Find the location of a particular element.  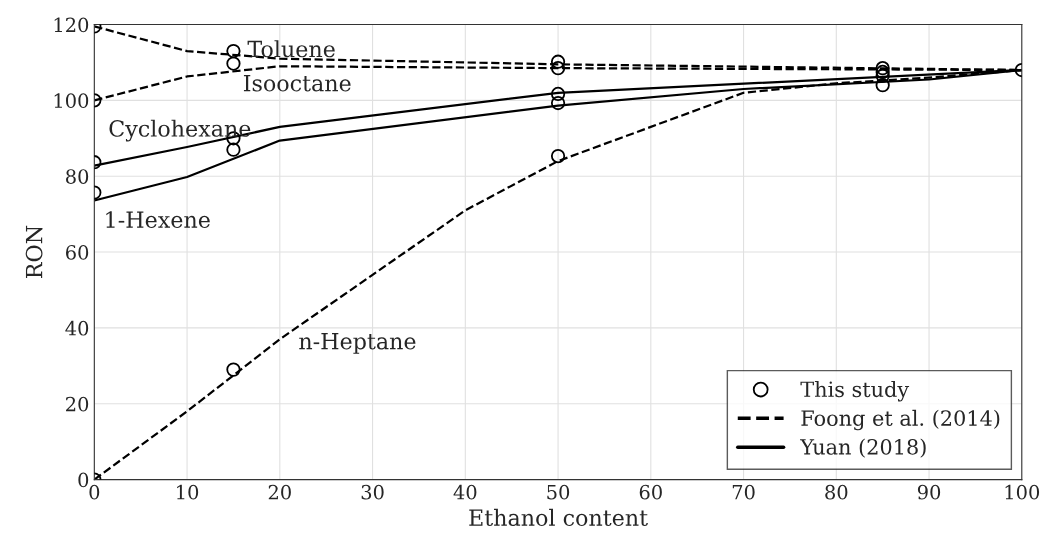

annotation: Toluene is located at coordinates (291, 49).